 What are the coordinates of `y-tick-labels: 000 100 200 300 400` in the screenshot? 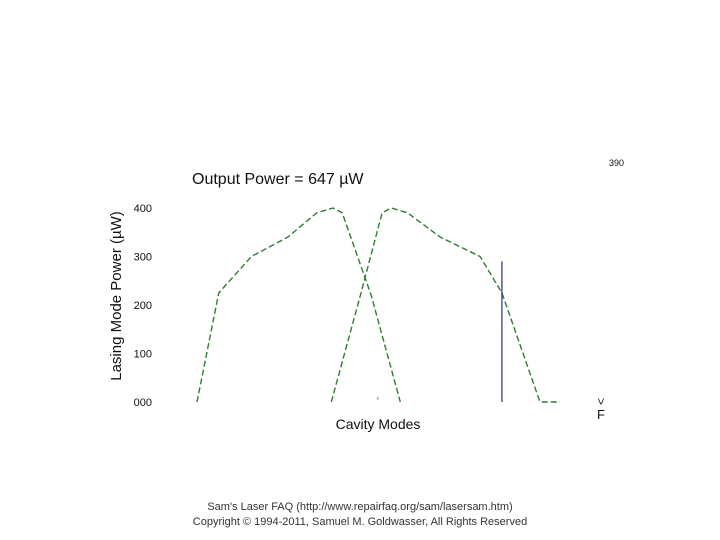 It's located at (143, 306).